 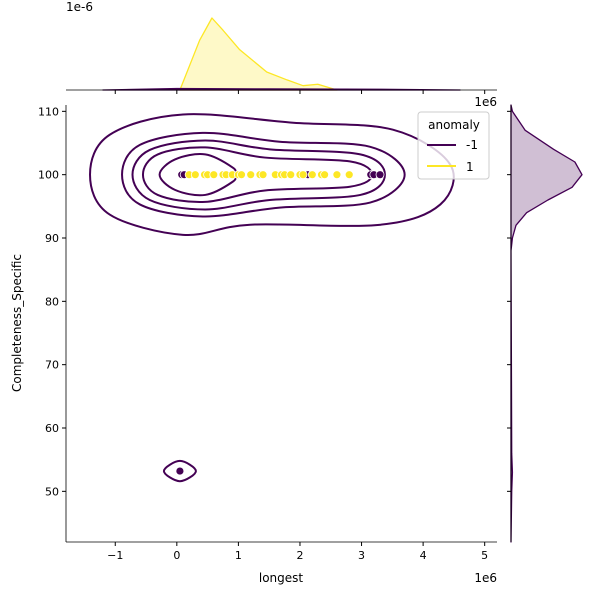 What do you see at coordinates (470, 167) in the screenshot?
I see `legend-label-1: 1` at bounding box center [470, 167].